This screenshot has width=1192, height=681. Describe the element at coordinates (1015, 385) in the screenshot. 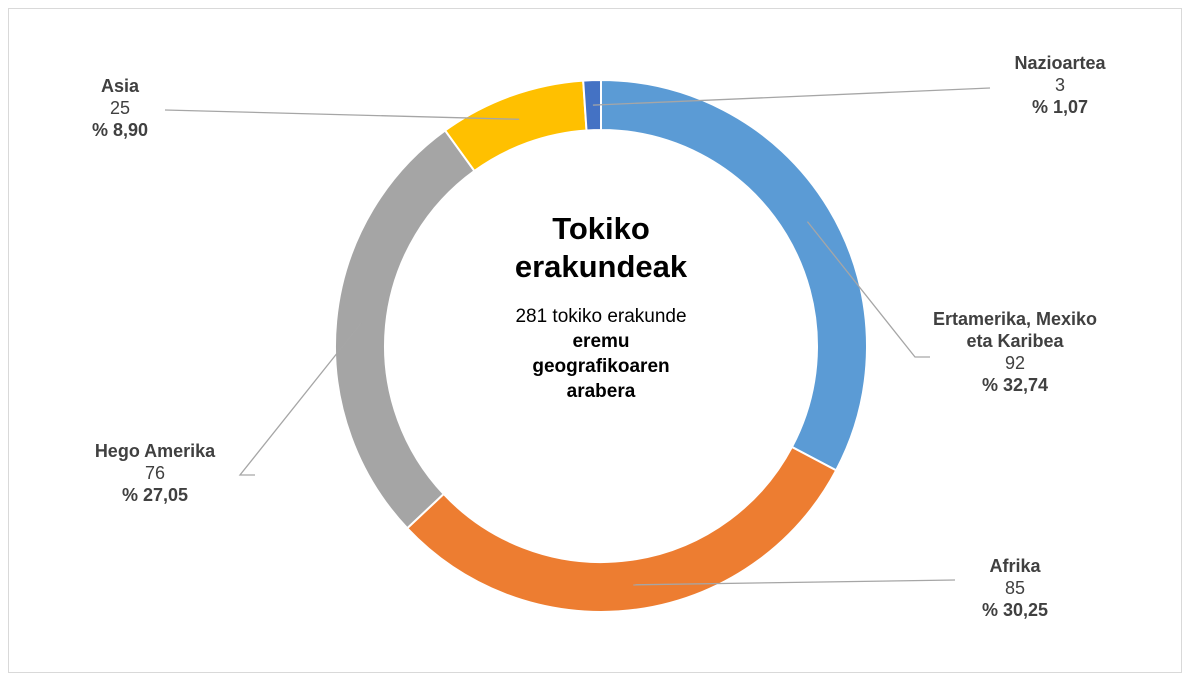

I see `percent-label: % 32,74` at that location.